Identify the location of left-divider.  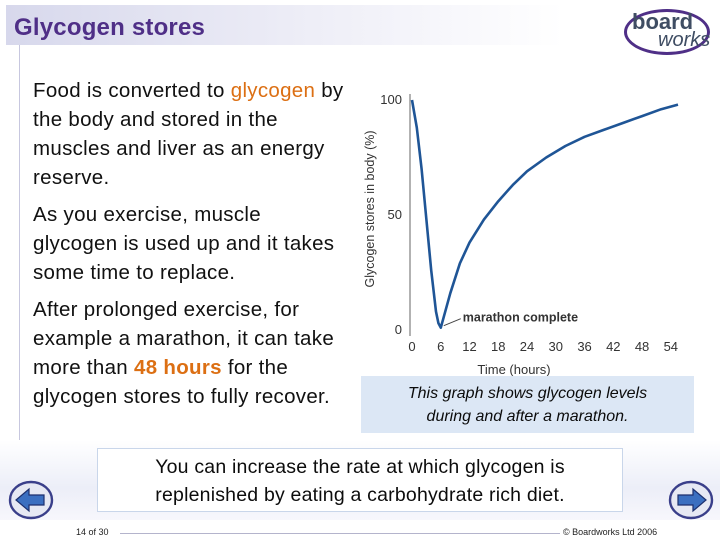
(19, 274).